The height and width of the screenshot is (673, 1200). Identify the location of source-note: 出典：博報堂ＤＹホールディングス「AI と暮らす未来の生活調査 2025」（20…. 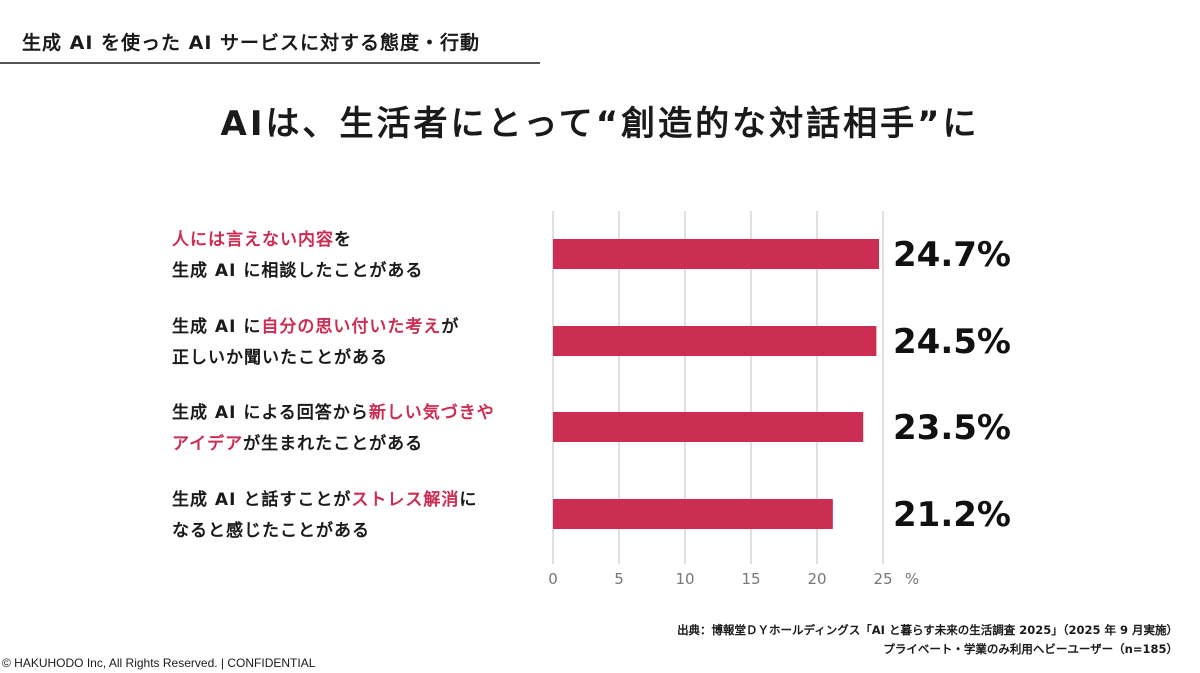
(927, 640).